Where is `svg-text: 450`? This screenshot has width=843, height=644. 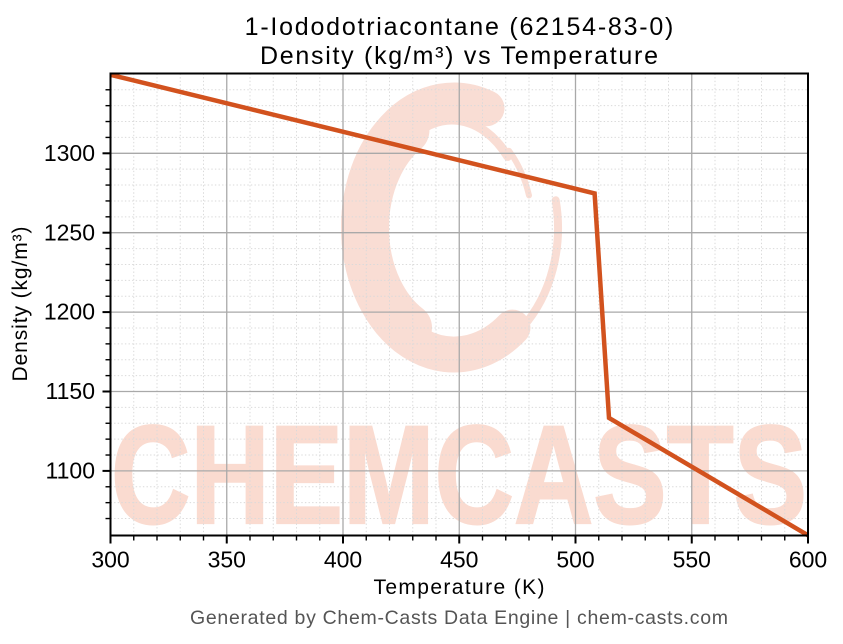 svg-text: 450 is located at coordinates (459, 560).